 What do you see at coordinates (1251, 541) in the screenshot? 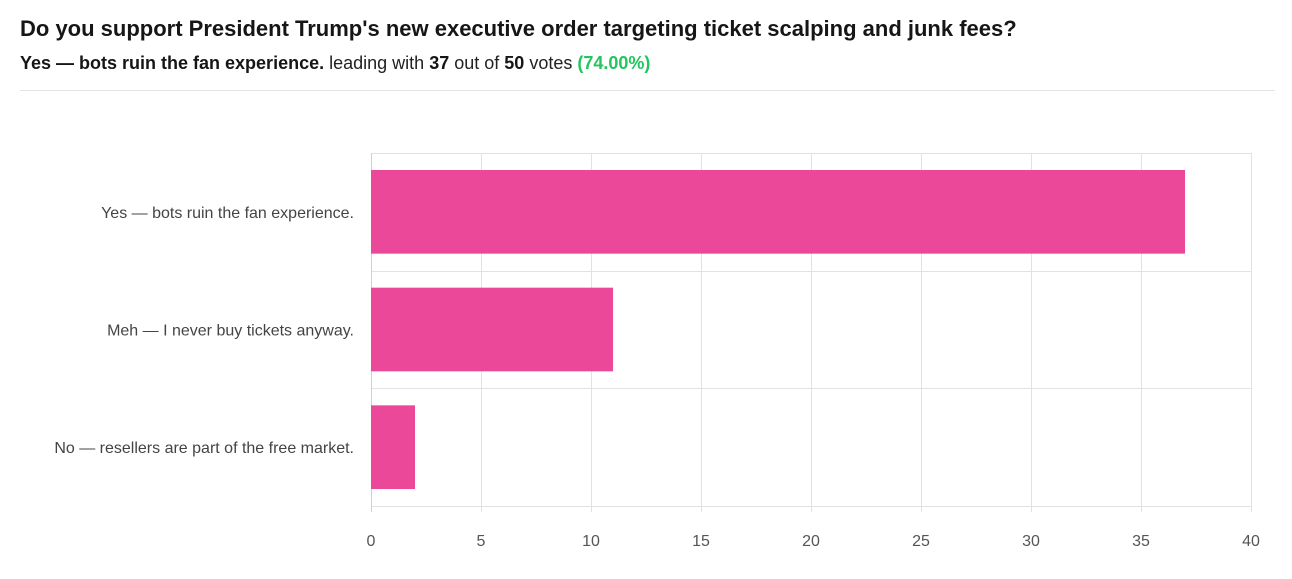
I see `x-tick-label: 40` at bounding box center [1251, 541].